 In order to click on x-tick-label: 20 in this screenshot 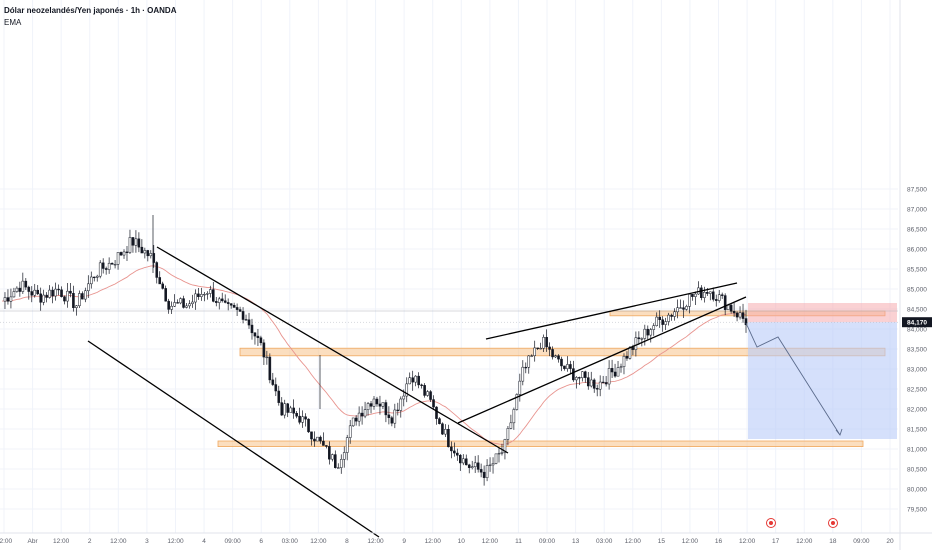, I will do `click(890, 541)`.